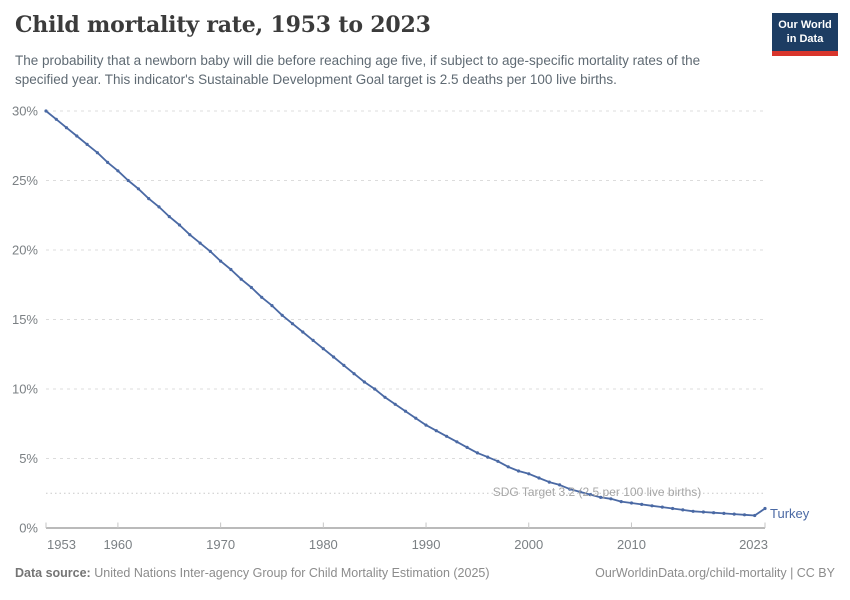 The image size is (850, 600). I want to click on y-axis-tick-label: 15%, so click(25, 319).